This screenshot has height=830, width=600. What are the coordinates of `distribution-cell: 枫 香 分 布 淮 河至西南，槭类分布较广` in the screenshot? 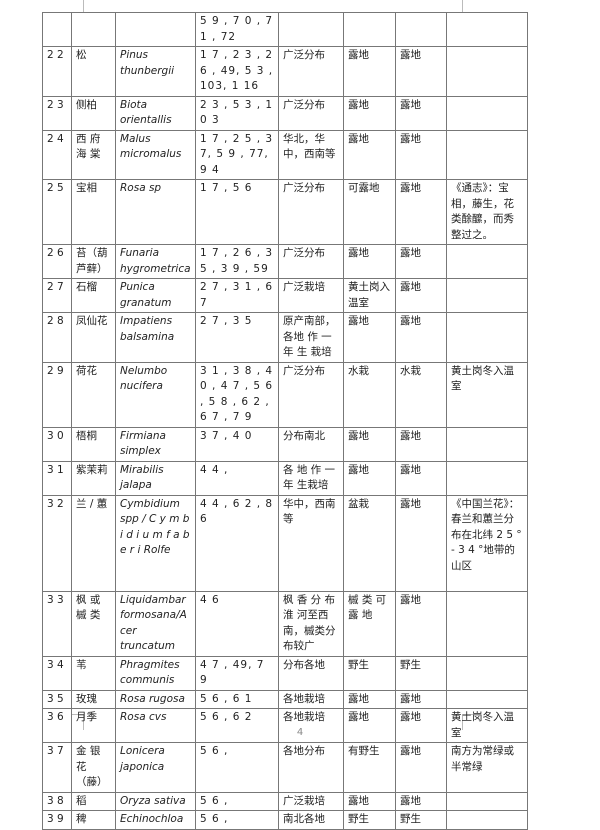 It's located at (311, 623).